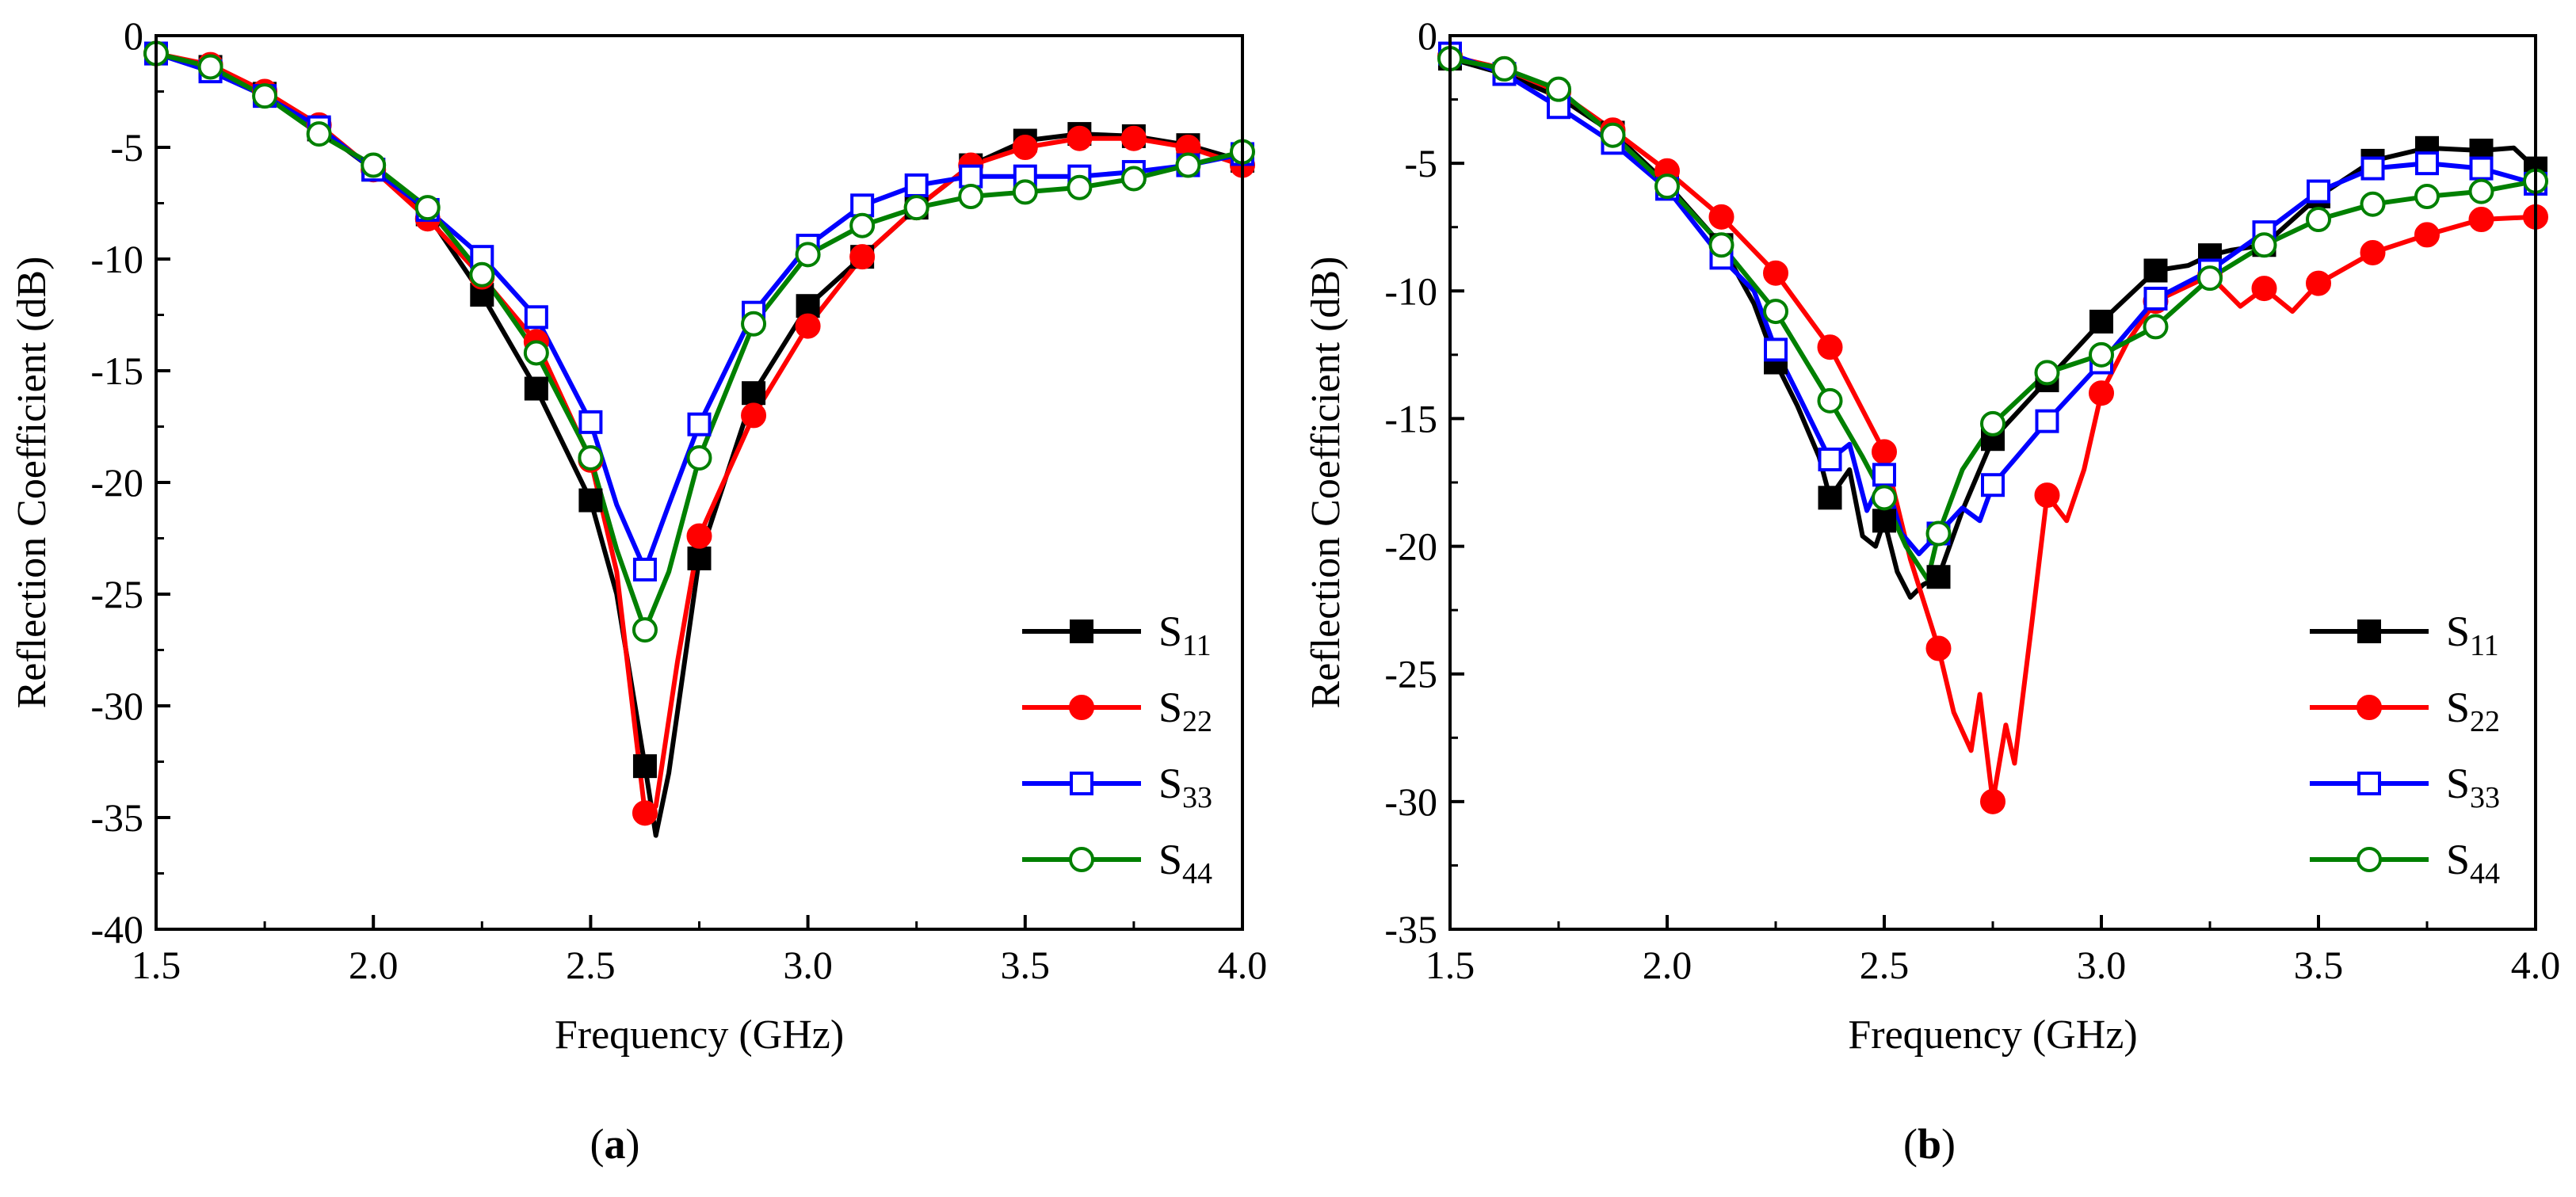 The image size is (2576, 1197). I want to click on x-tick-label: 3.5, so click(1026, 965).